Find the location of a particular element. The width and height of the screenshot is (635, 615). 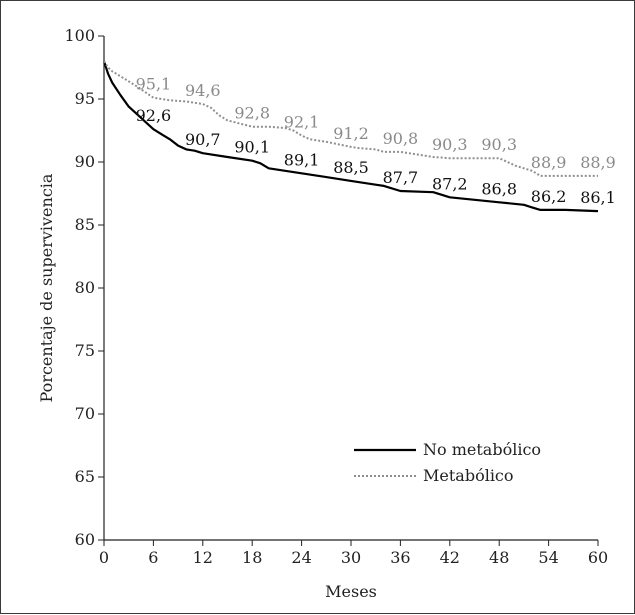

x-tick-label-54: 54 is located at coordinates (548, 557).